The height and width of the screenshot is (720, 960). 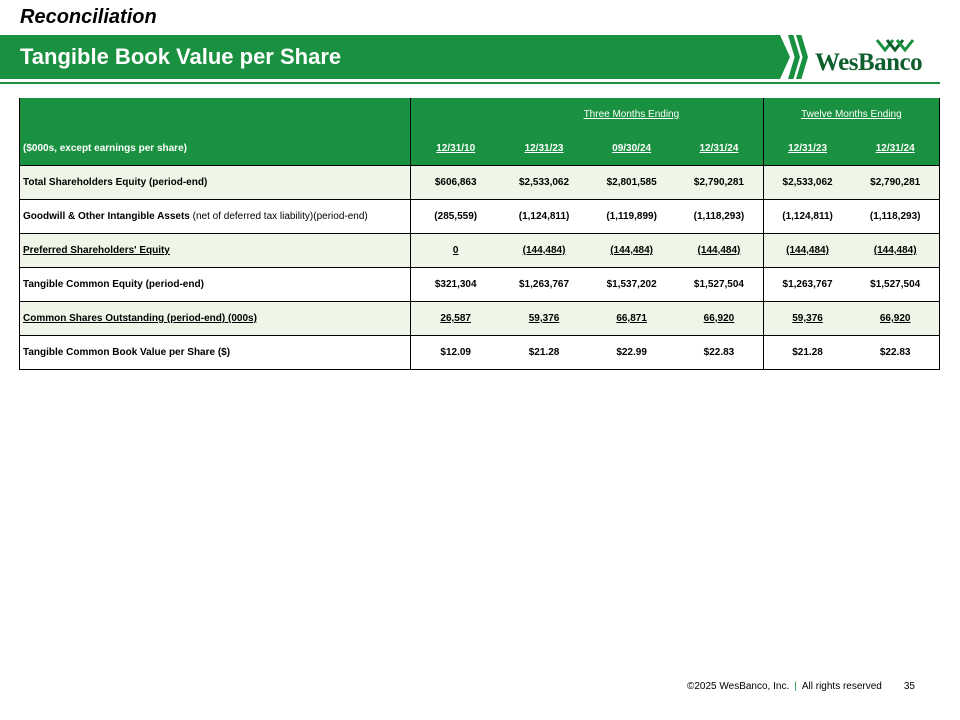 I want to click on table-cell: $2,801,585, so click(x=632, y=182).